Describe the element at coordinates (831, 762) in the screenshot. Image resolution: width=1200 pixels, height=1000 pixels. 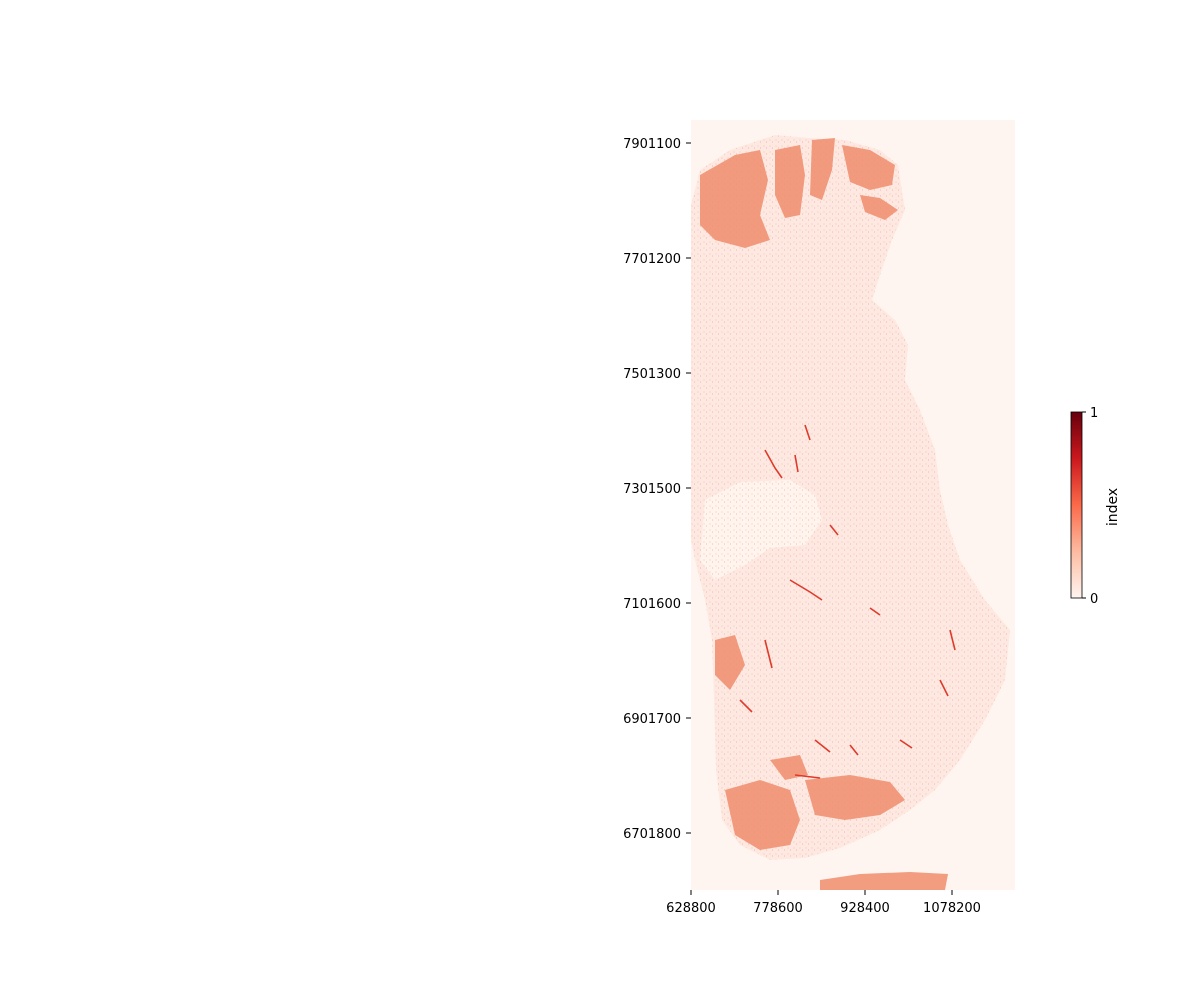
I see `southern-dense-patches` at that location.